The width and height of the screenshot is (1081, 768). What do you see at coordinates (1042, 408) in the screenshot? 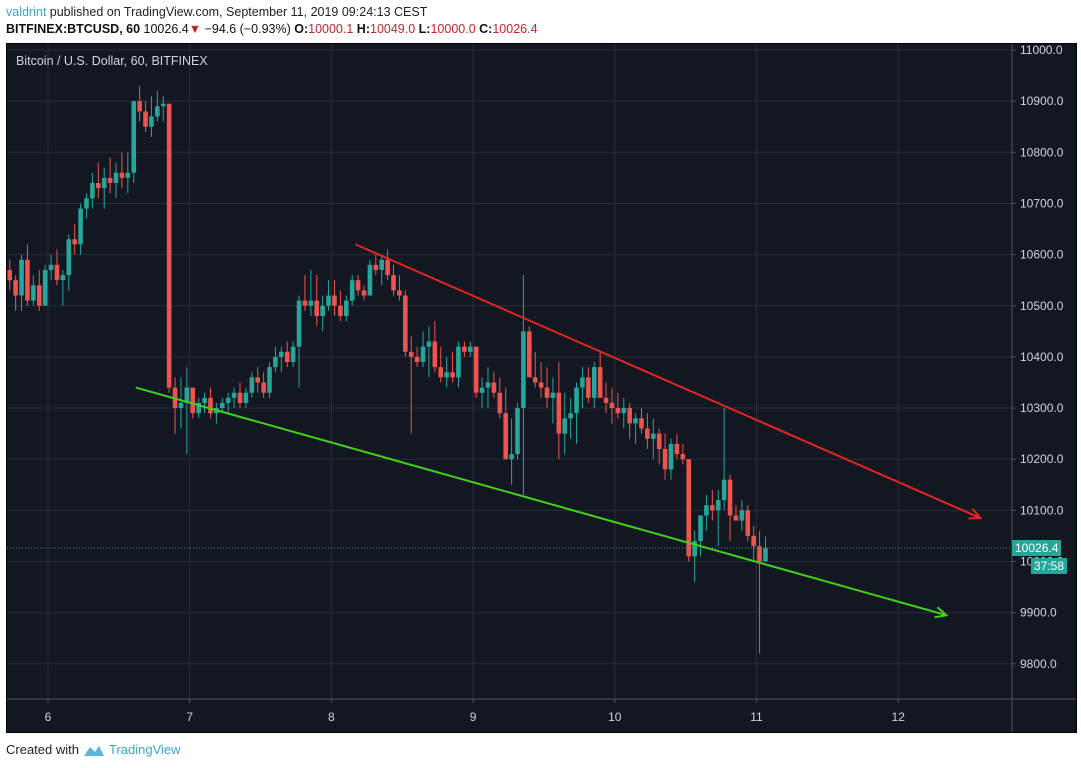
I see `y-tick-label: 10300.0` at bounding box center [1042, 408].